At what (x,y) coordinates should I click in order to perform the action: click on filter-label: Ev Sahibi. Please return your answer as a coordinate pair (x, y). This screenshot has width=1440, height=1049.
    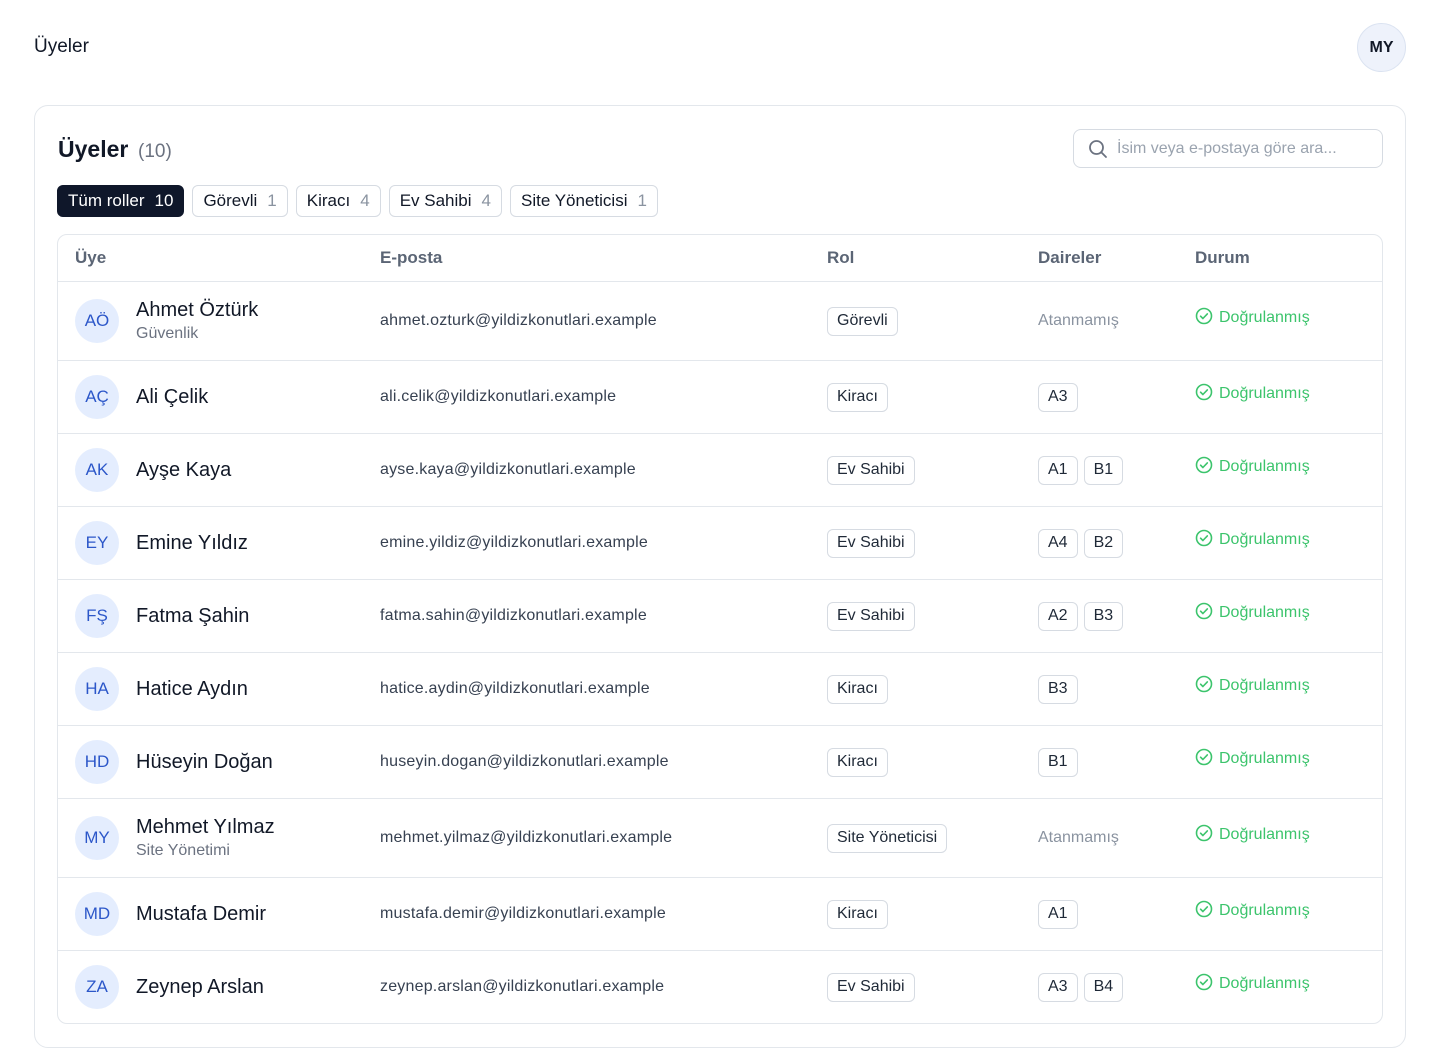
    Looking at the image, I should click on (435, 200).